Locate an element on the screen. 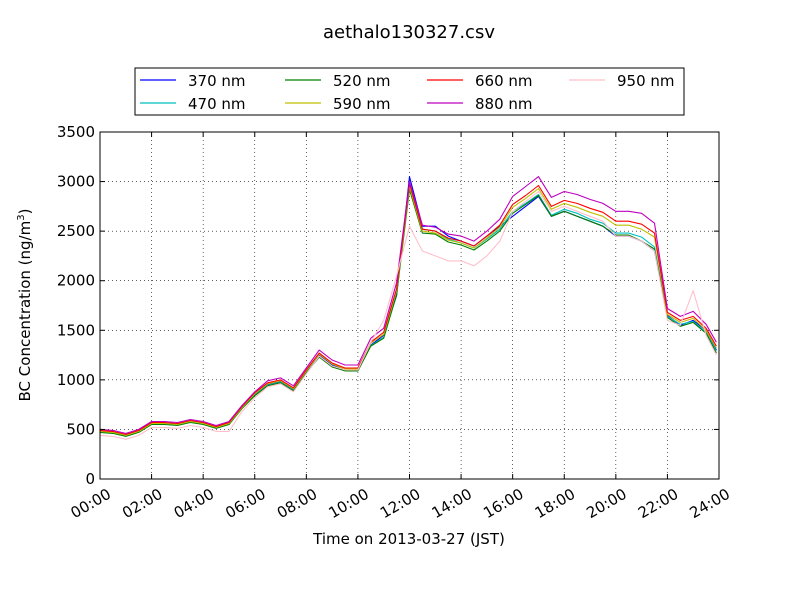 The width and height of the screenshot is (800, 600). chart-title: aethalo130327.csv is located at coordinates (409, 32).